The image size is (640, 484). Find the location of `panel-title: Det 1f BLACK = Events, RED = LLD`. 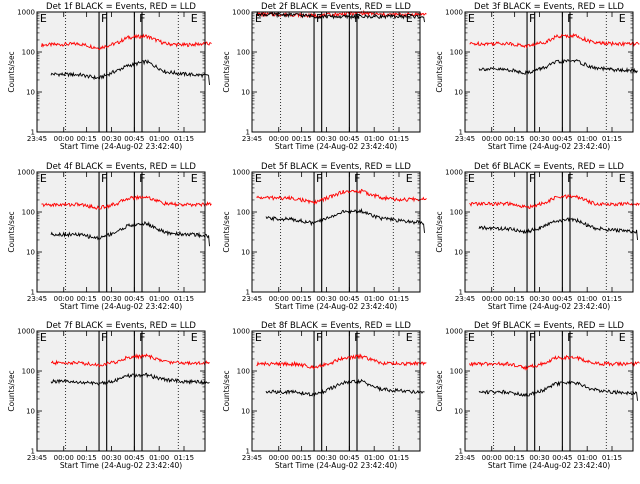

panel-title: Det 1f BLACK = Events, RED = LLD is located at coordinates (121, 7).